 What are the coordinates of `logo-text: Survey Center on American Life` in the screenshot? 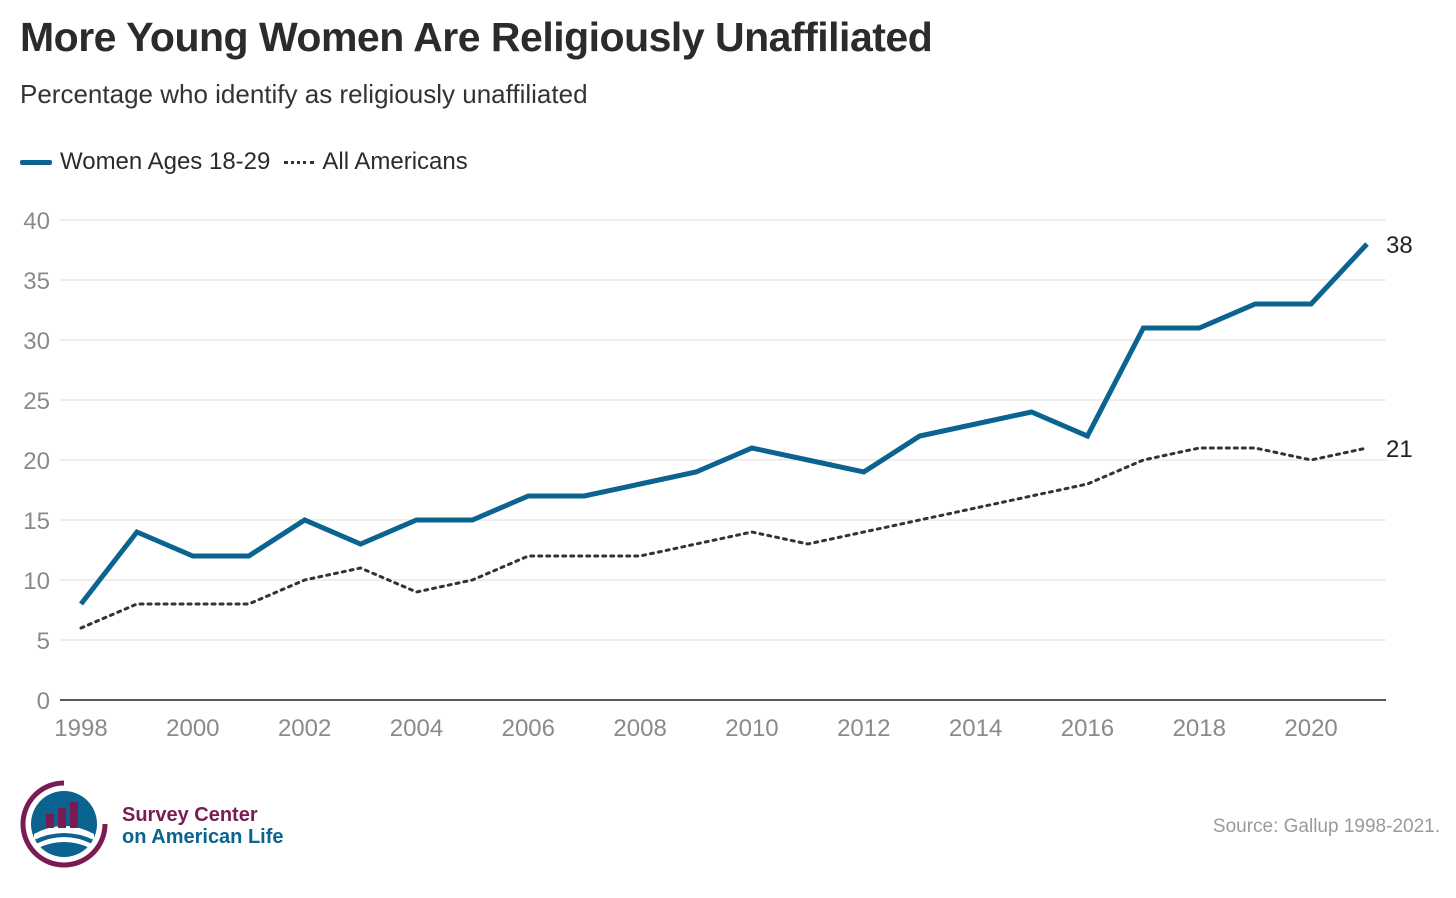 It's located at (203, 826).